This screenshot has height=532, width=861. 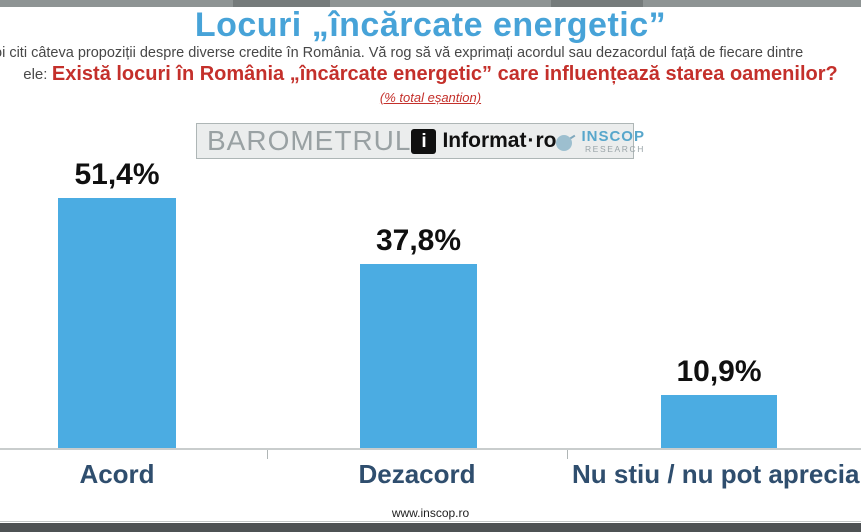 I want to click on value-label: 51,4%, so click(x=117, y=174).